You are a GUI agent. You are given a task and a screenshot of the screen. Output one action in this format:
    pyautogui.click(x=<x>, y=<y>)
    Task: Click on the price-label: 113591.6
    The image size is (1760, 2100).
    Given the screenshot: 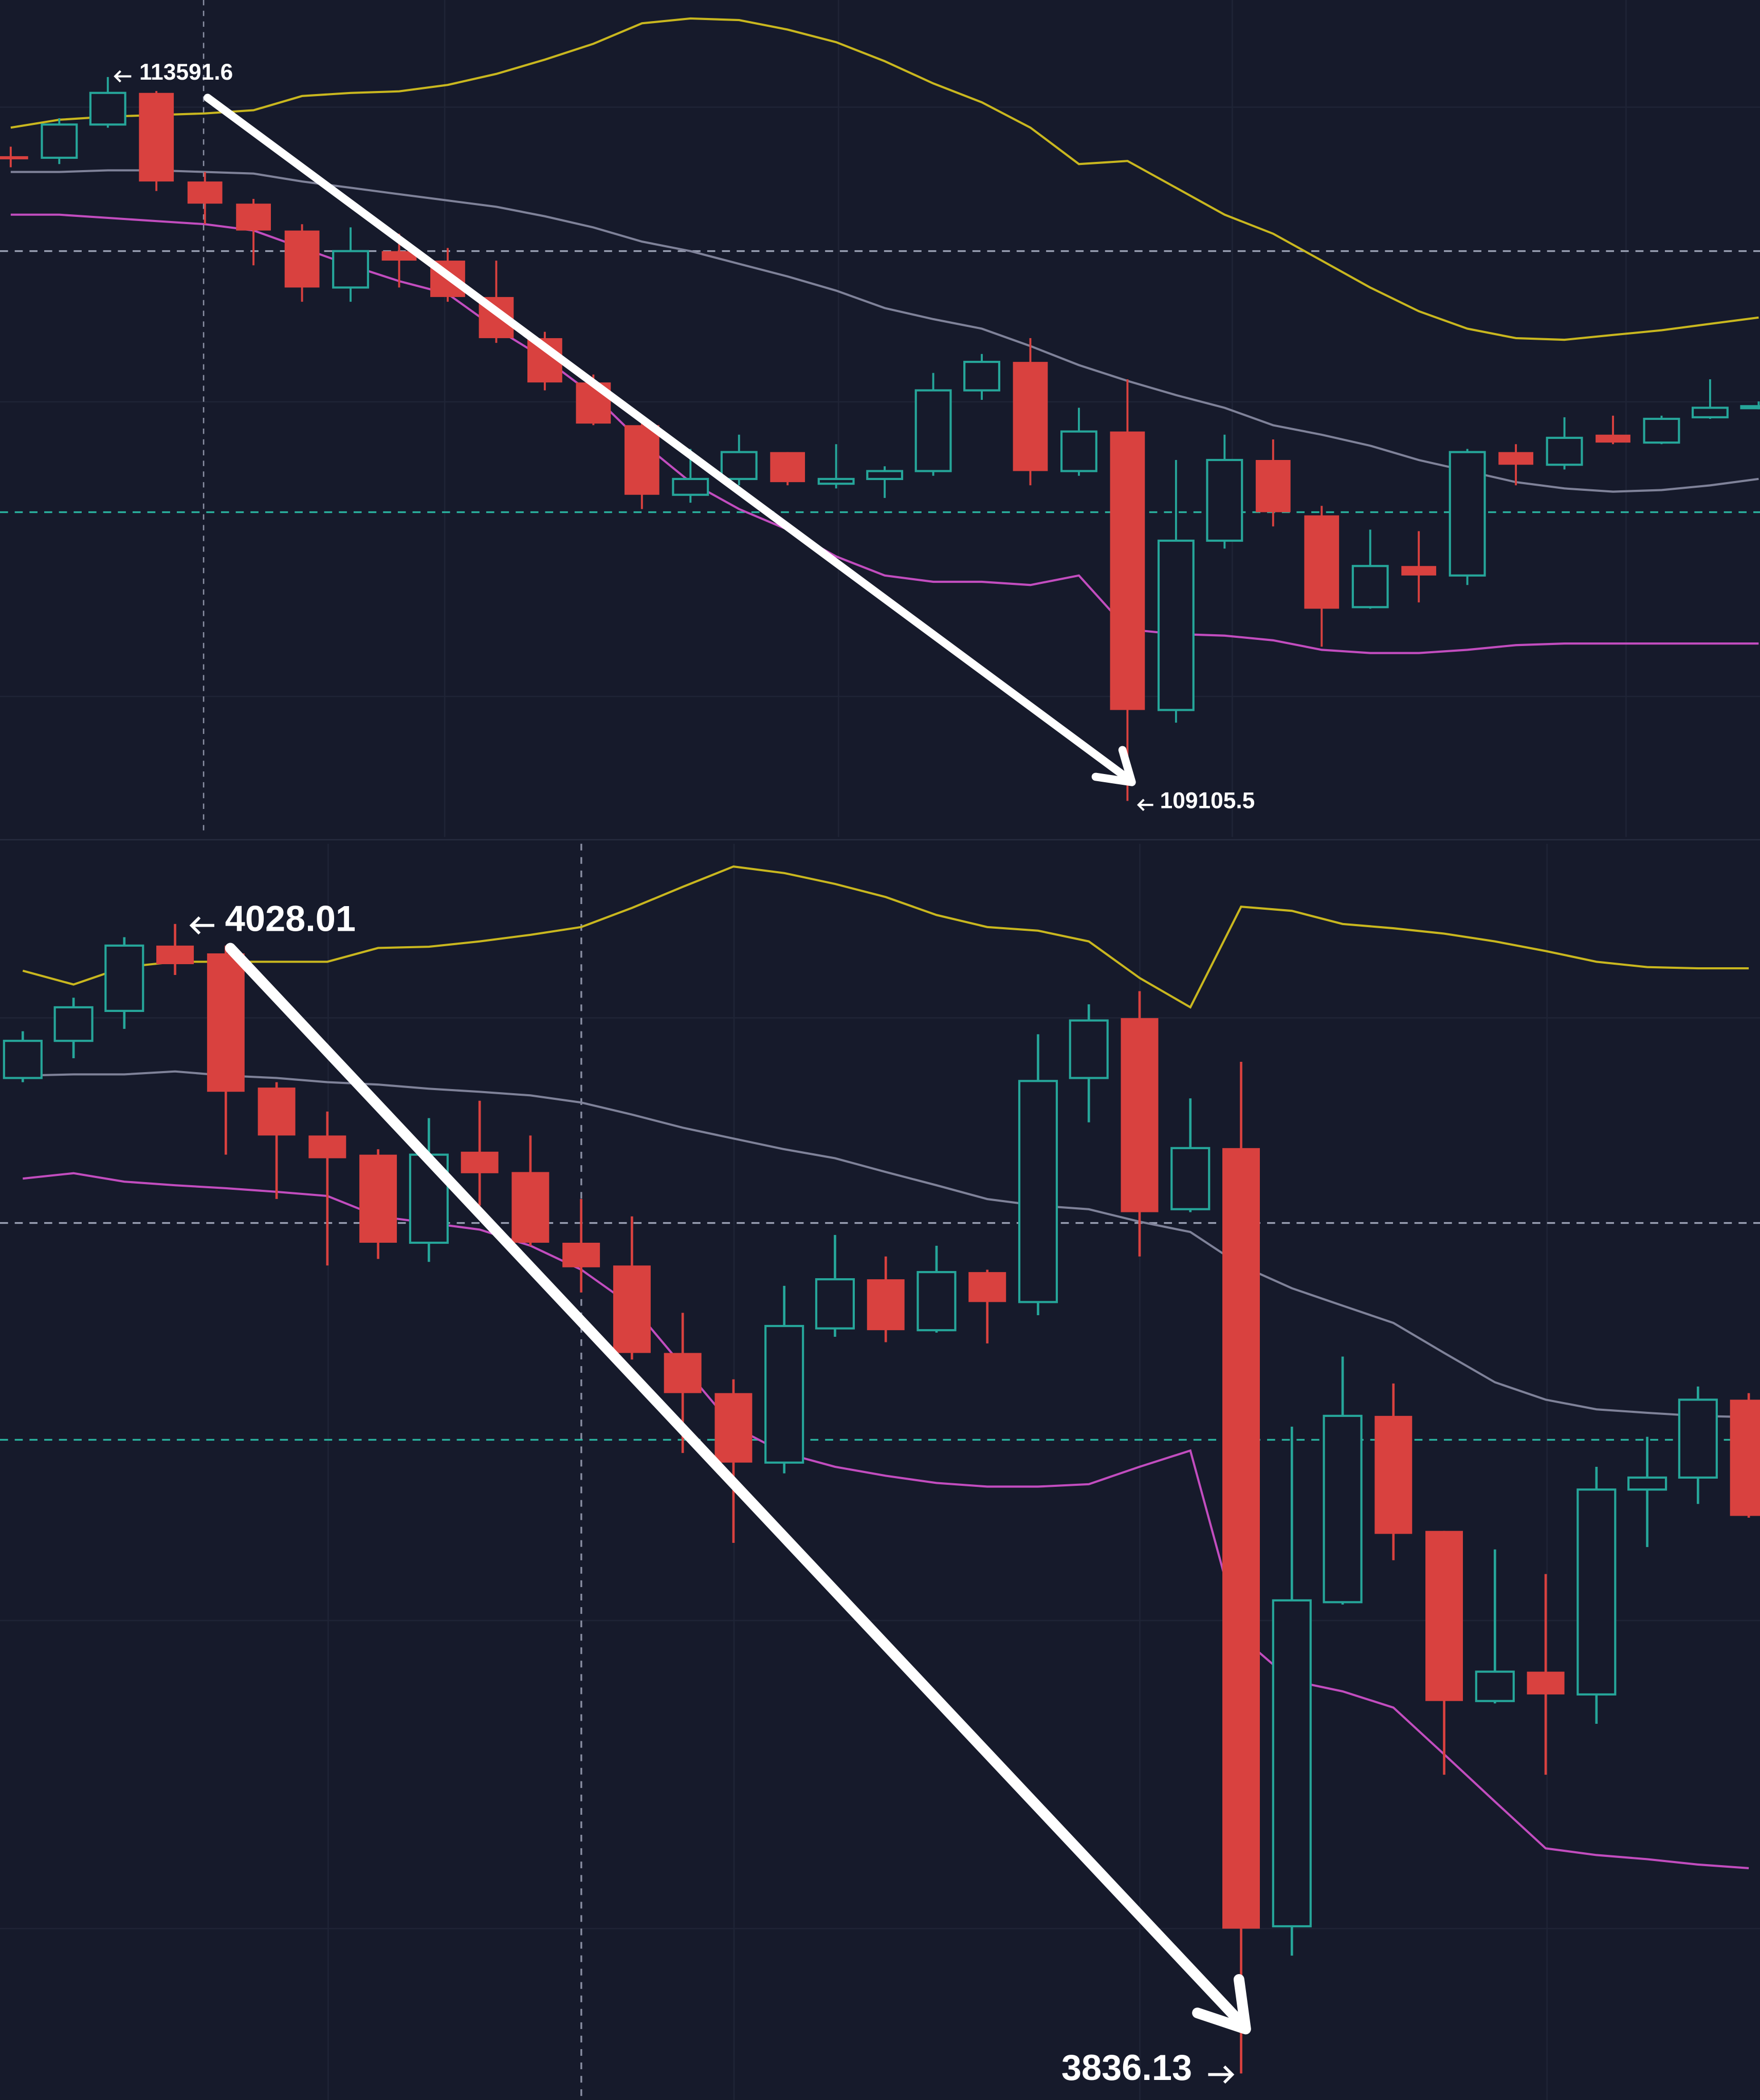 What is the action you would take?
    pyautogui.click(x=186, y=72)
    